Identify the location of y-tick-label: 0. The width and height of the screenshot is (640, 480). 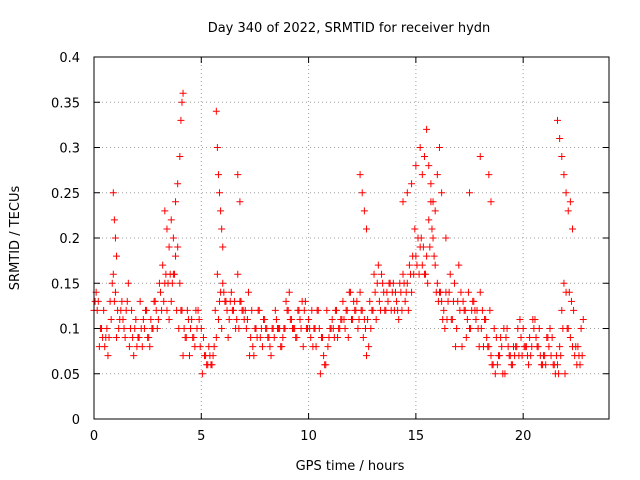
(76, 420).